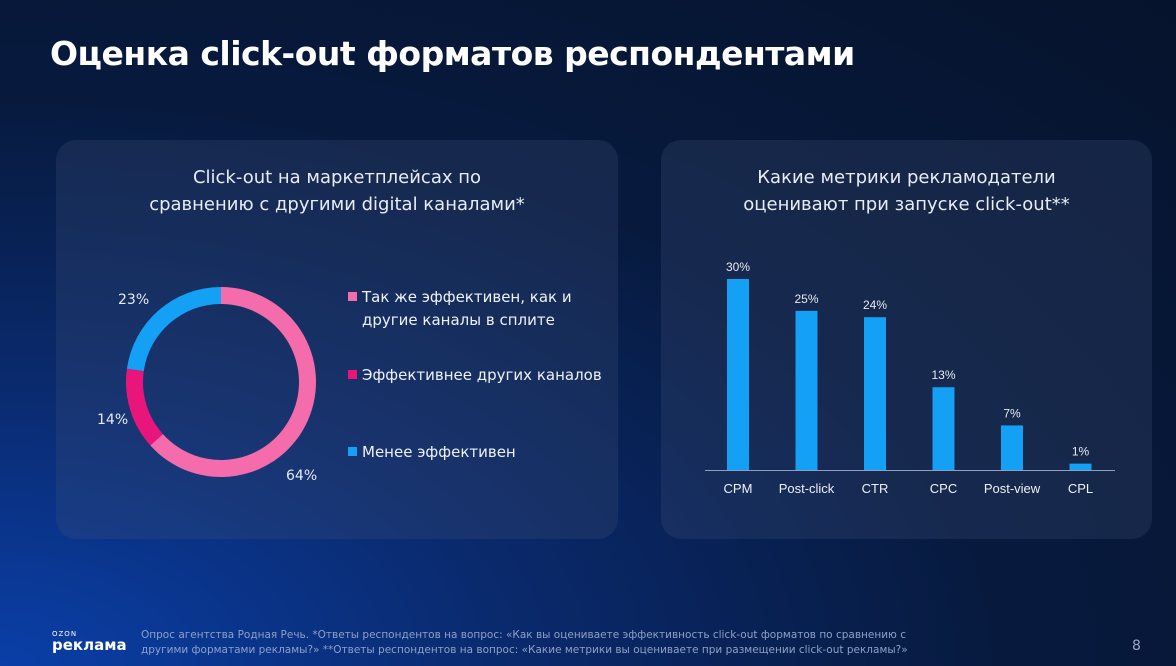  I want to click on x-tick-label: Post-view, so click(1012, 488).